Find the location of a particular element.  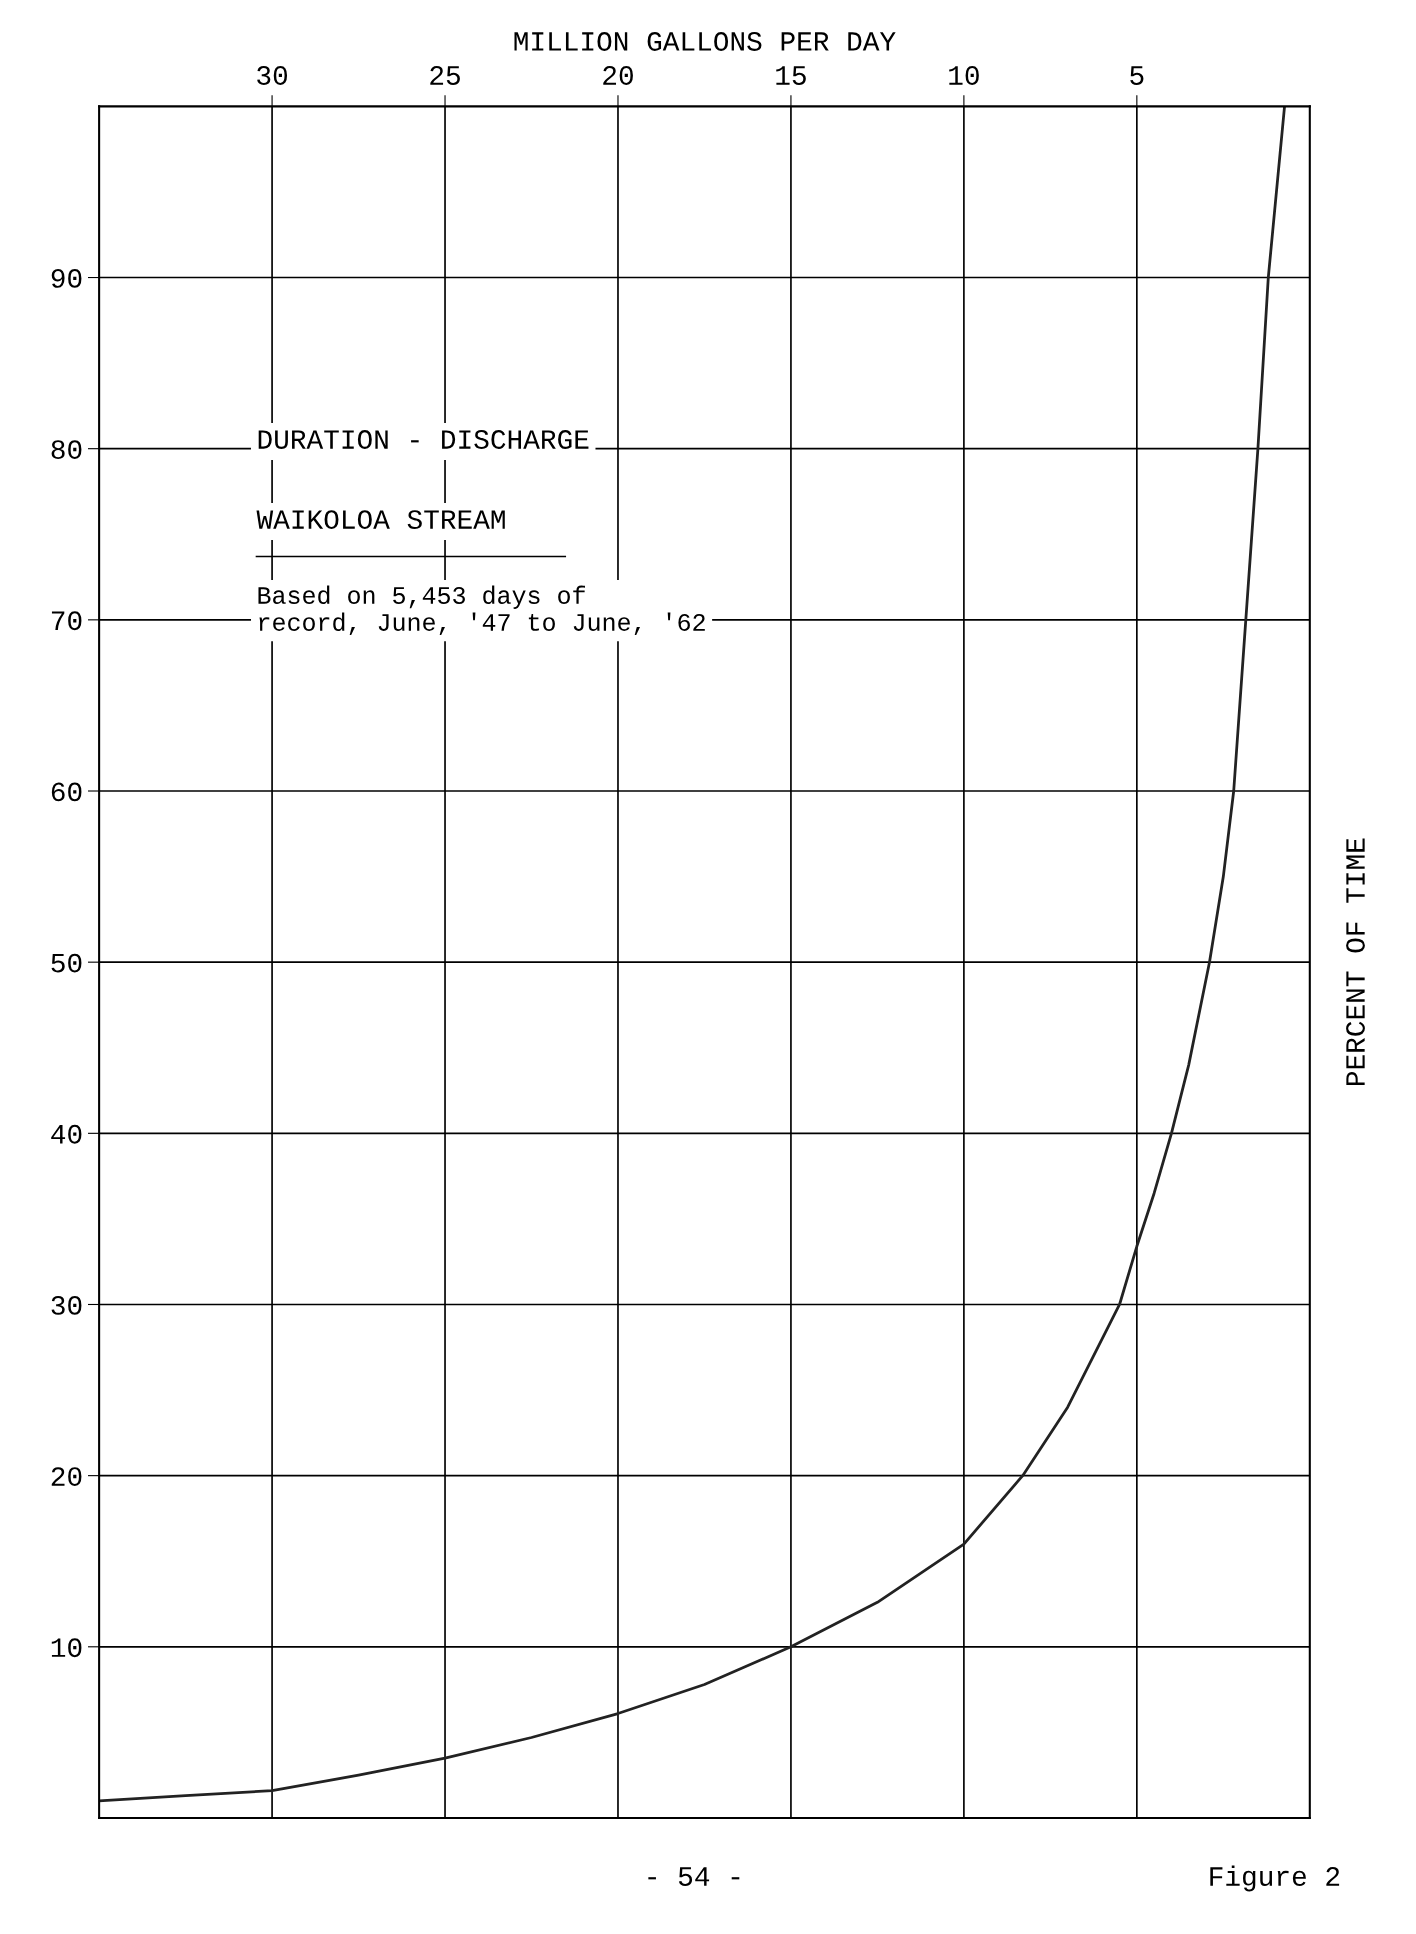

x-tick-label: 25 is located at coordinates (445, 75).